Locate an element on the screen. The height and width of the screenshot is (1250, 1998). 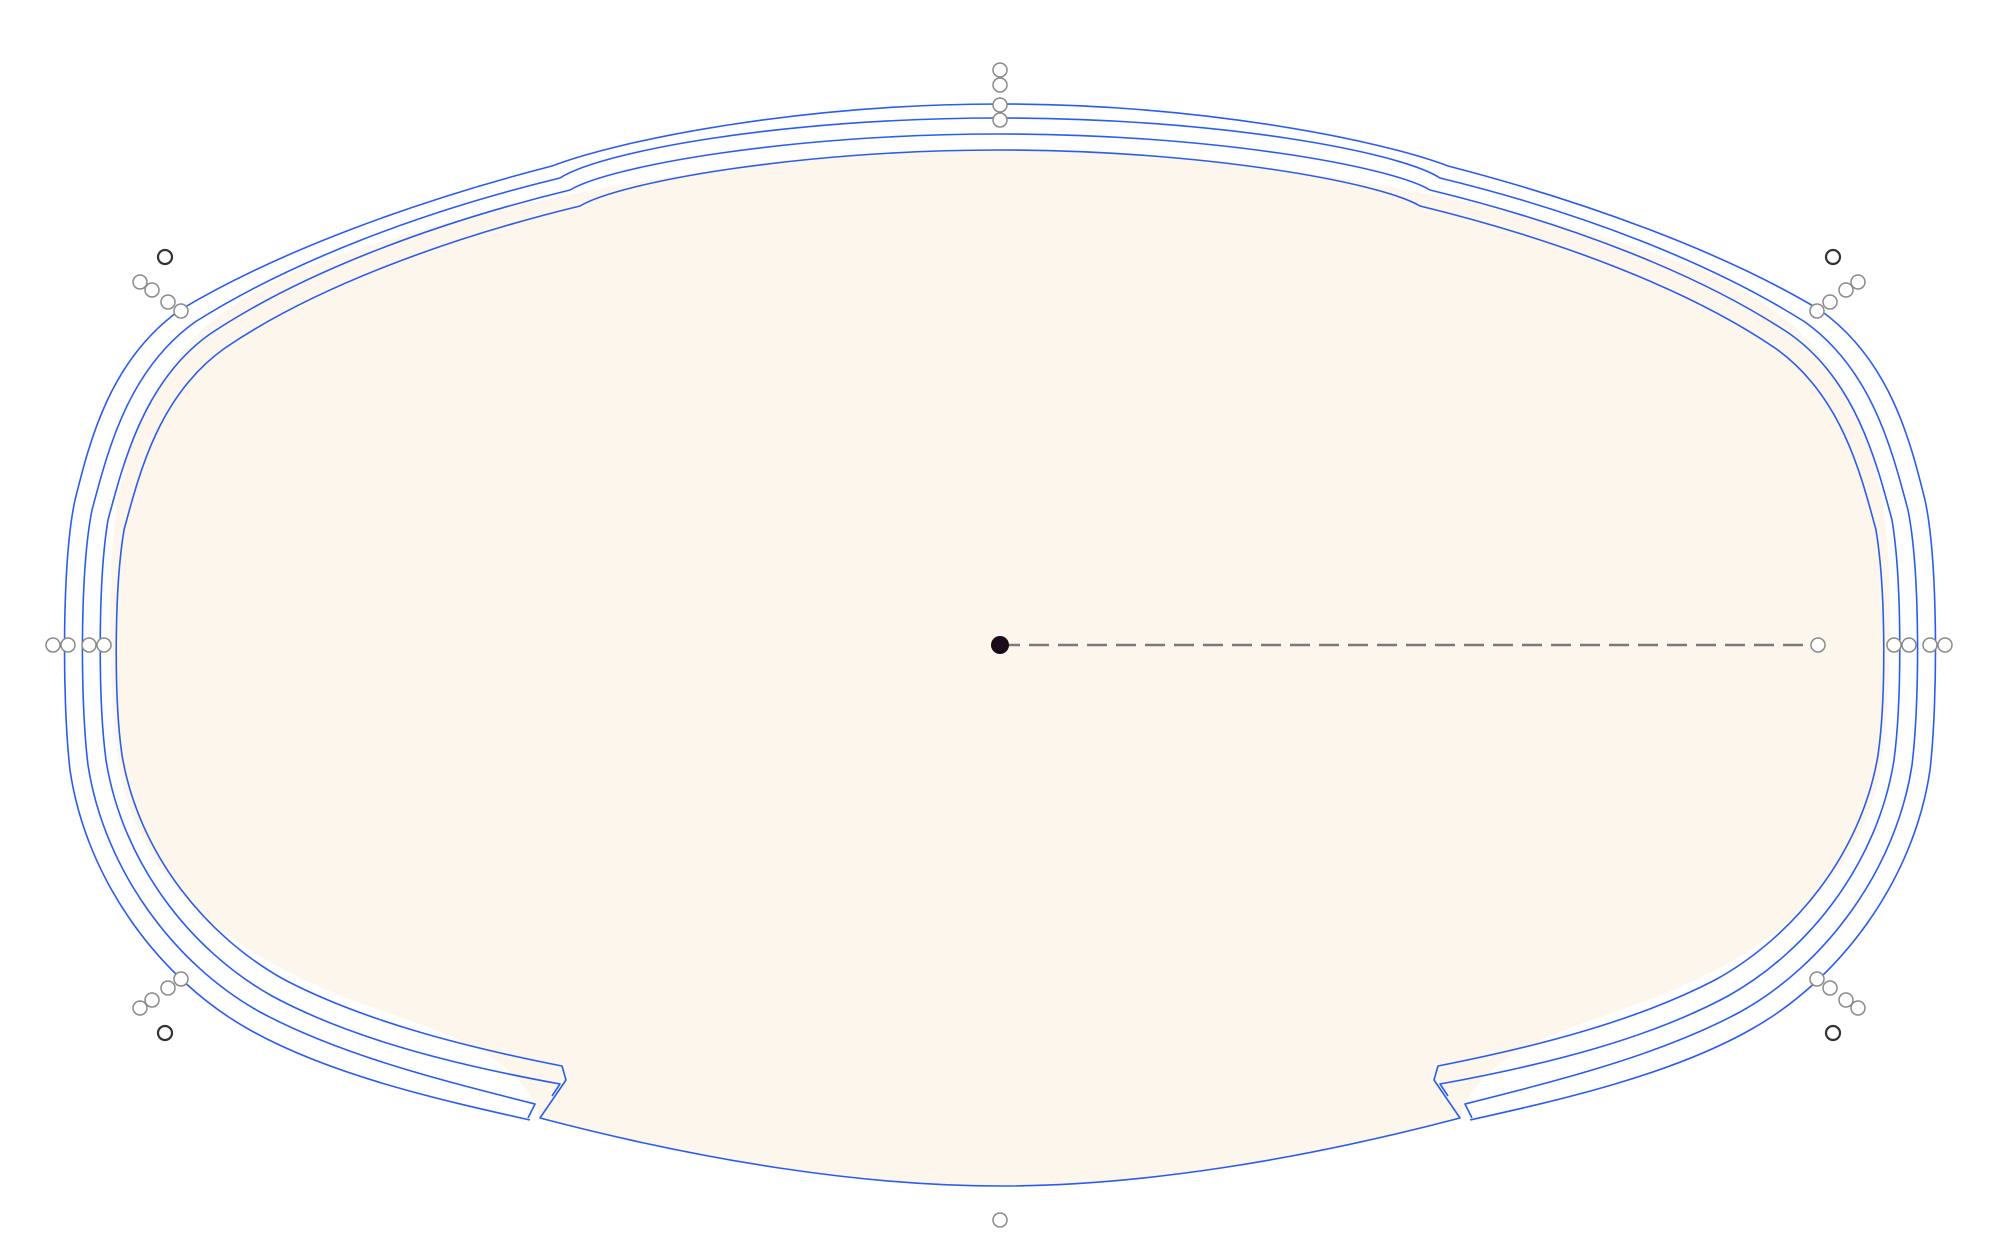
radius-handle is located at coordinates (1818, 645).